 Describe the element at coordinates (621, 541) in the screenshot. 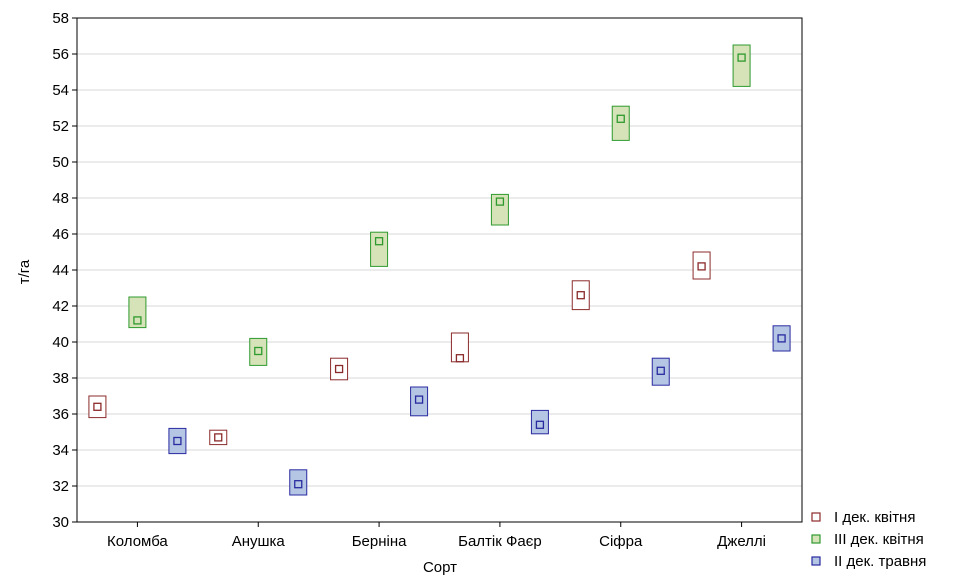

I see `x-tick-label: Сіфра` at that location.